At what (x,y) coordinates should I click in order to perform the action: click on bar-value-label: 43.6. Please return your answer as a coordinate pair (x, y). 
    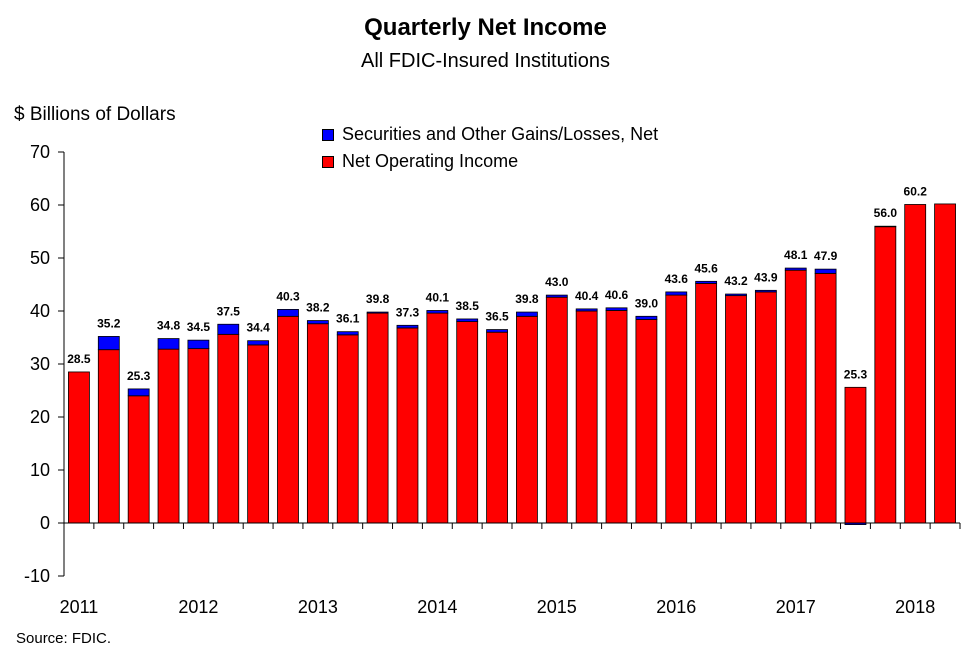
    Looking at the image, I should click on (677, 279).